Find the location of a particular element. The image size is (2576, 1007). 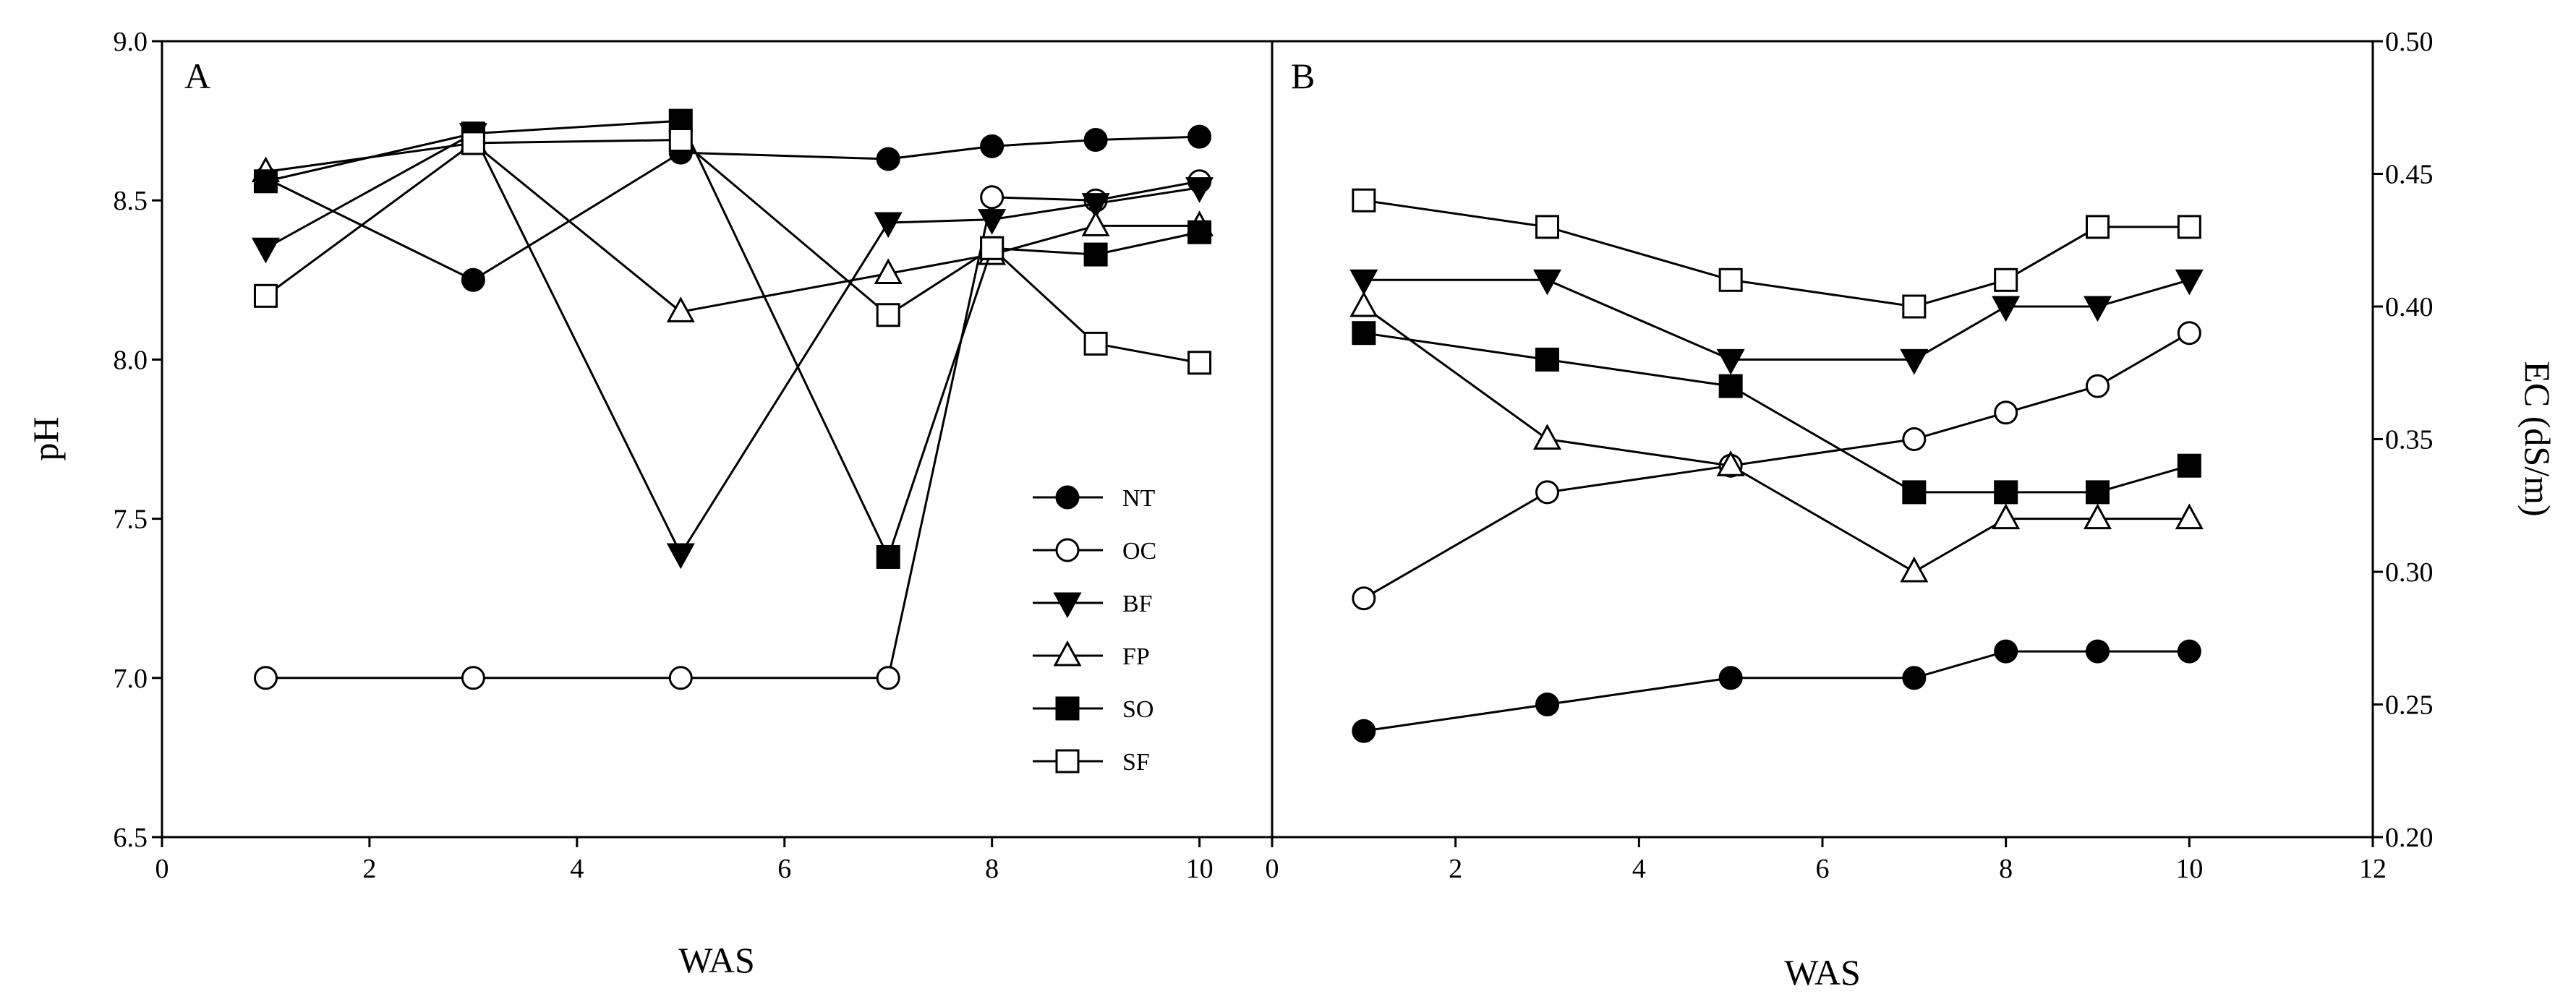

legend-label-sf: SF is located at coordinates (1136, 762).